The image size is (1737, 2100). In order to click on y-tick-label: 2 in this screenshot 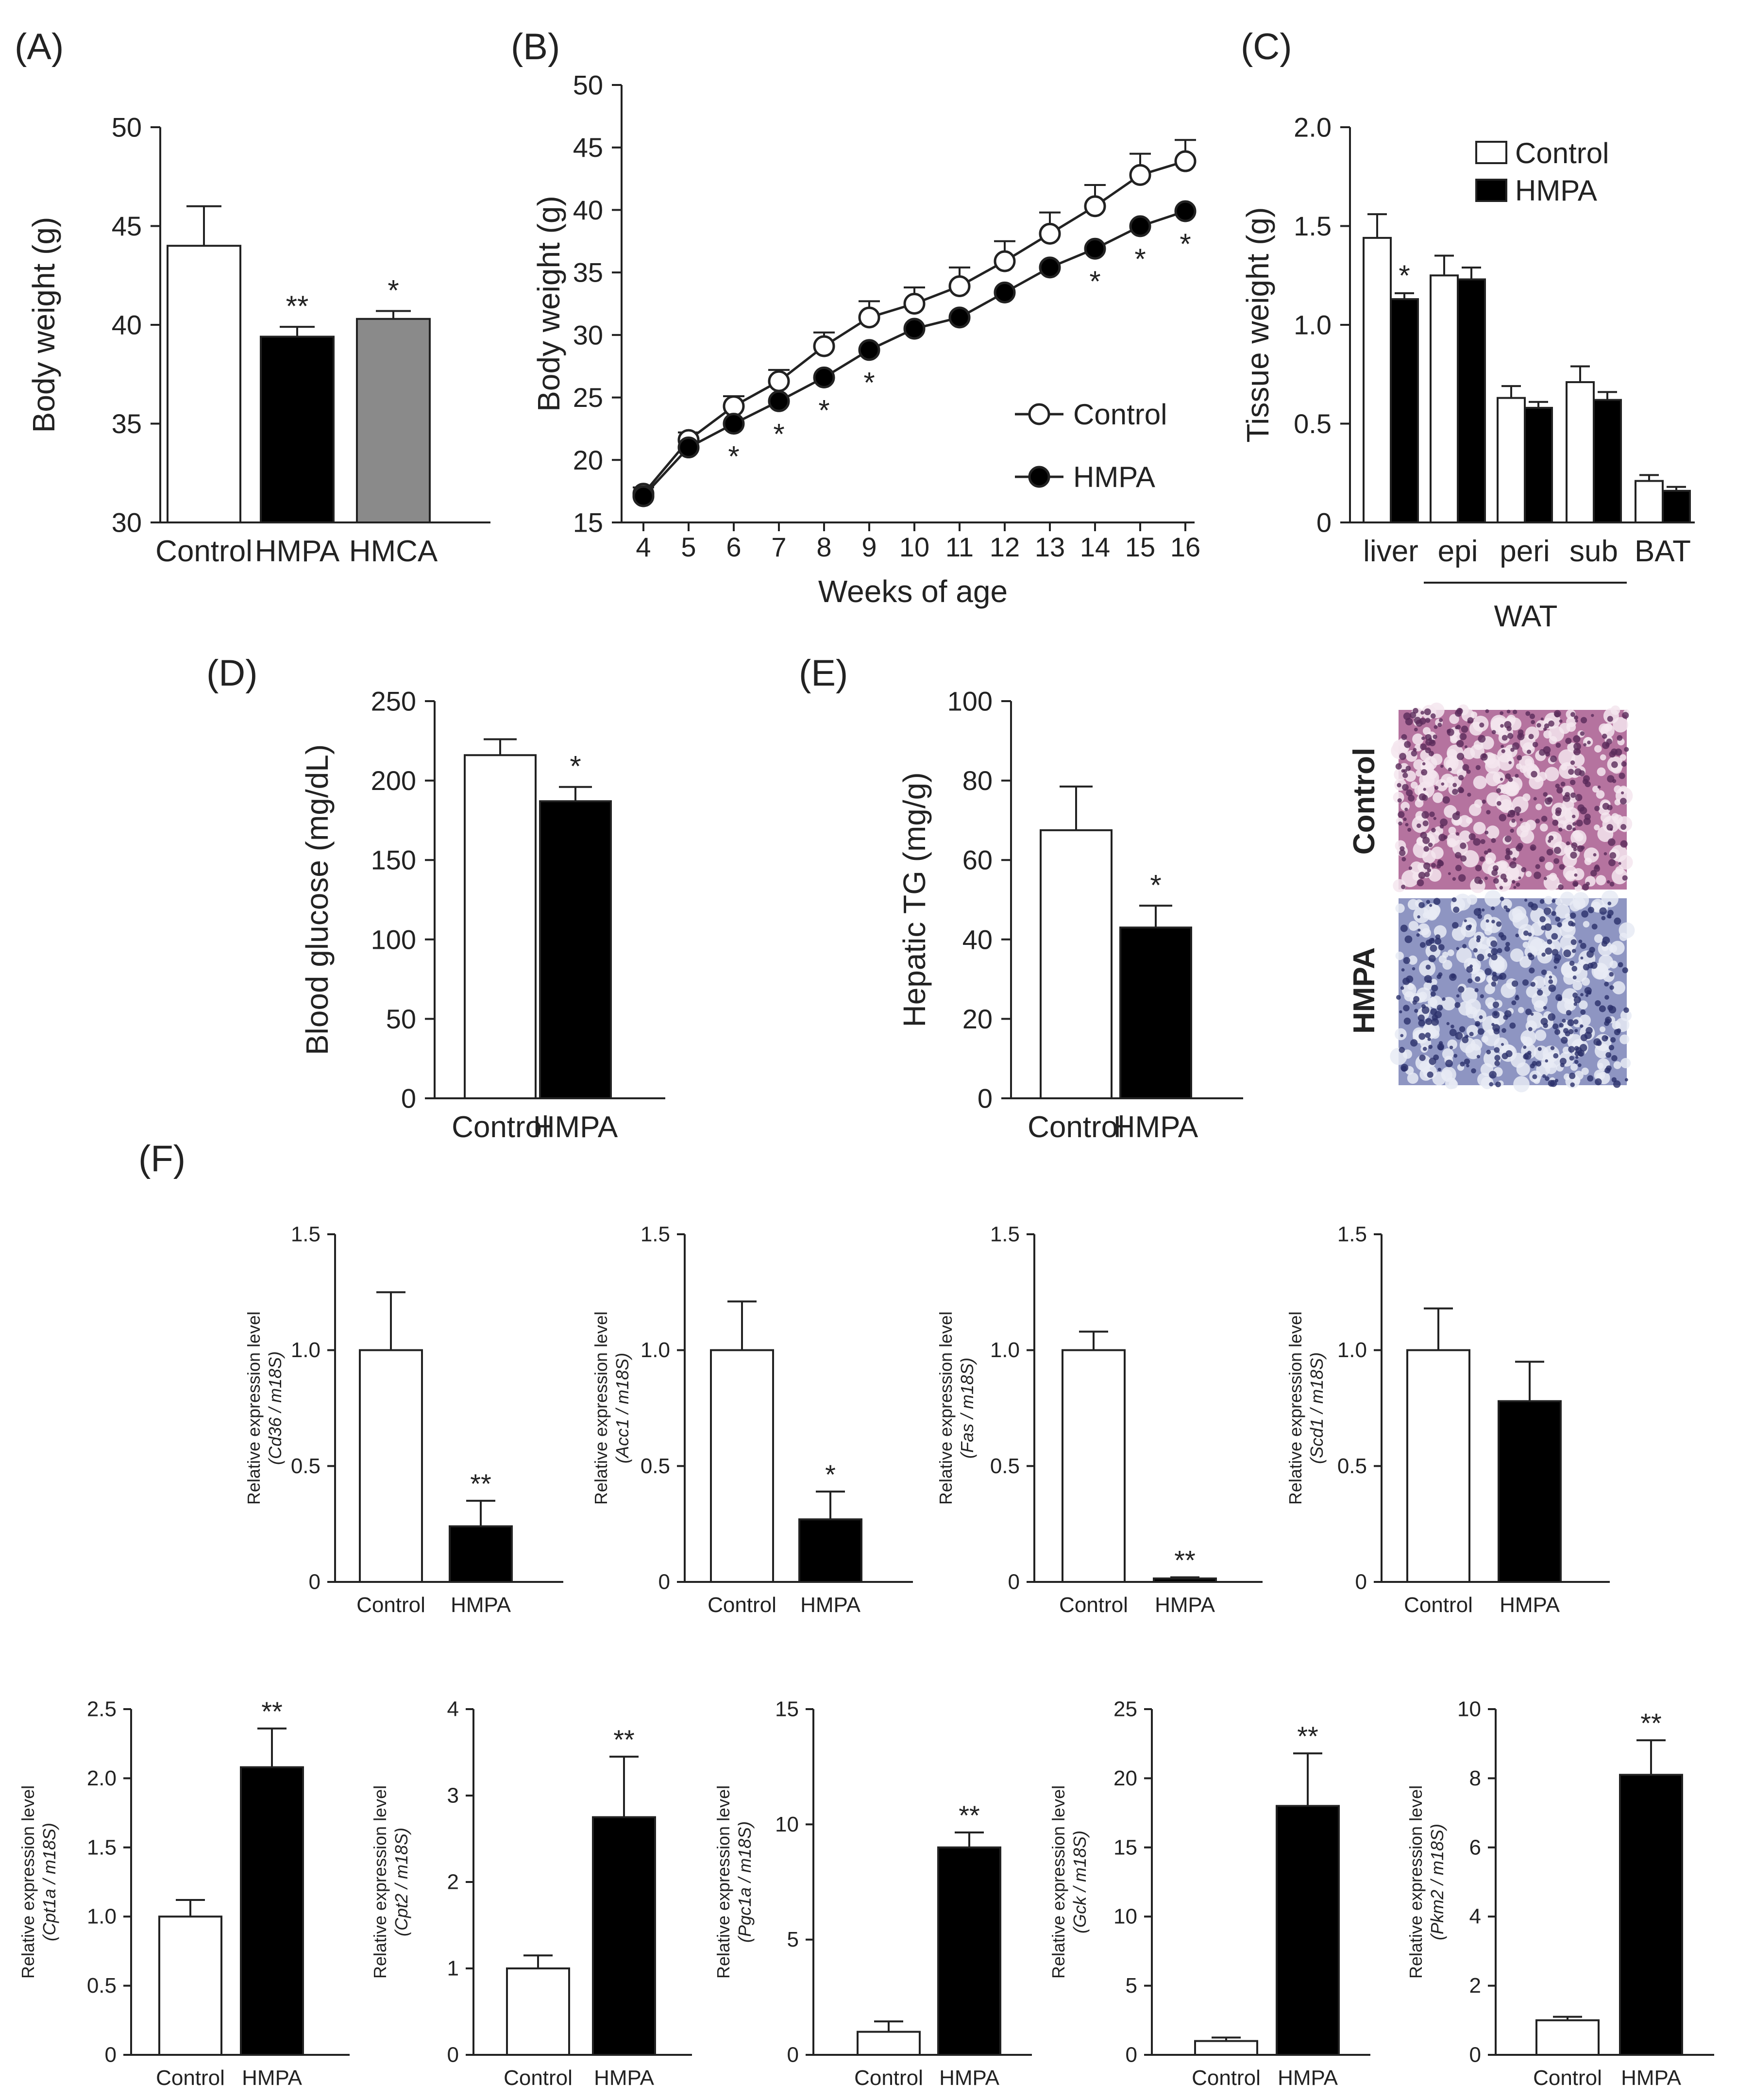, I will do `click(1475, 1986)`.